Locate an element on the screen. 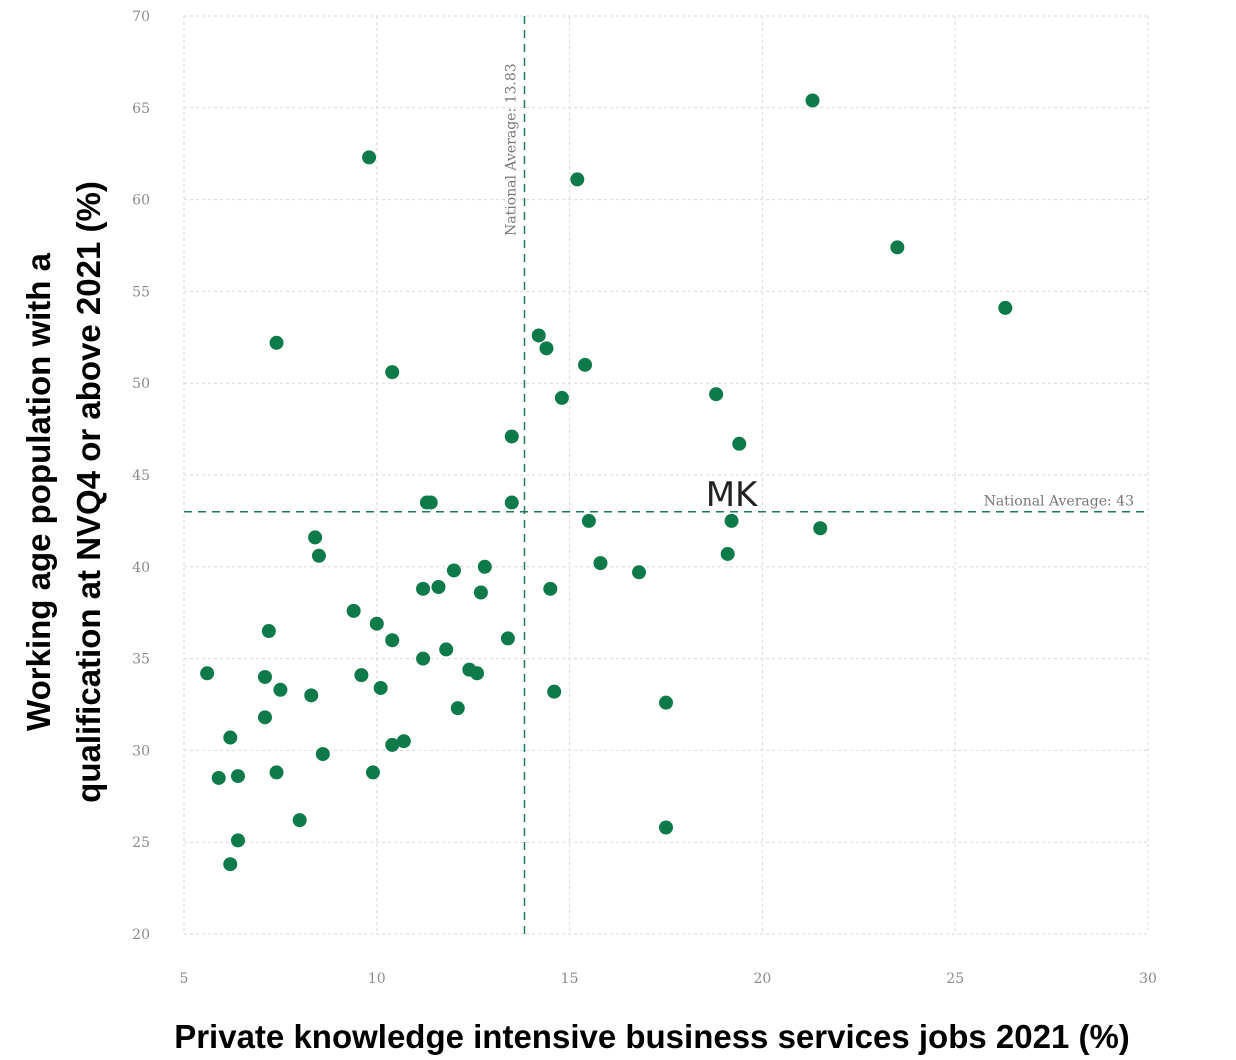  y-tick-label: 50 is located at coordinates (141, 384).